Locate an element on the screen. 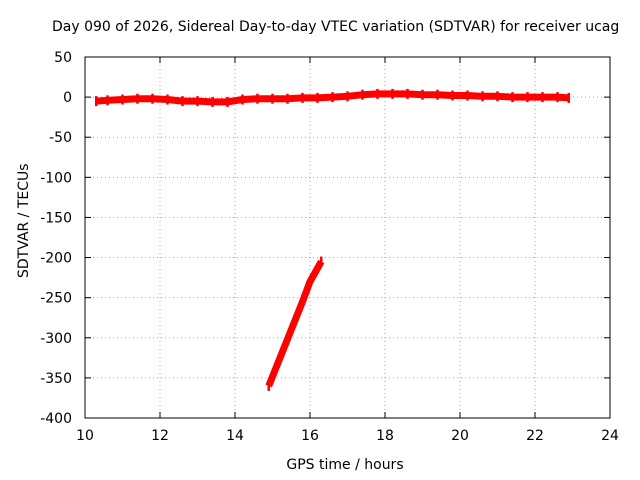 The width and height of the screenshot is (640, 480). y-tick-label: -50 is located at coordinates (60, 138).